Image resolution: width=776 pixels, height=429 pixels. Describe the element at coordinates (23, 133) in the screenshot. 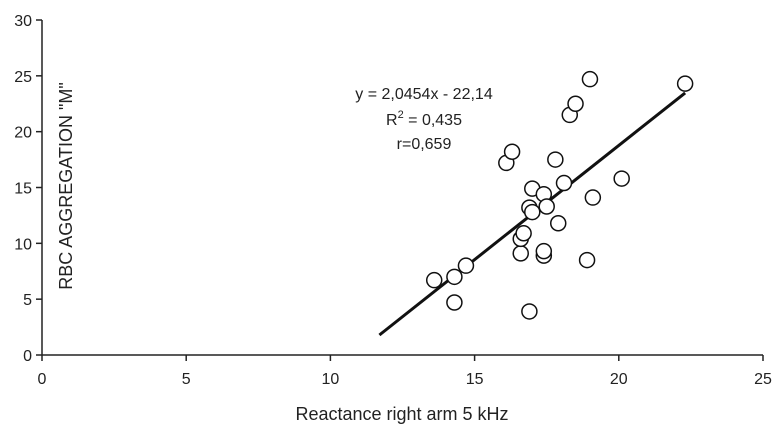

I see `y-tick-label: 20` at that location.